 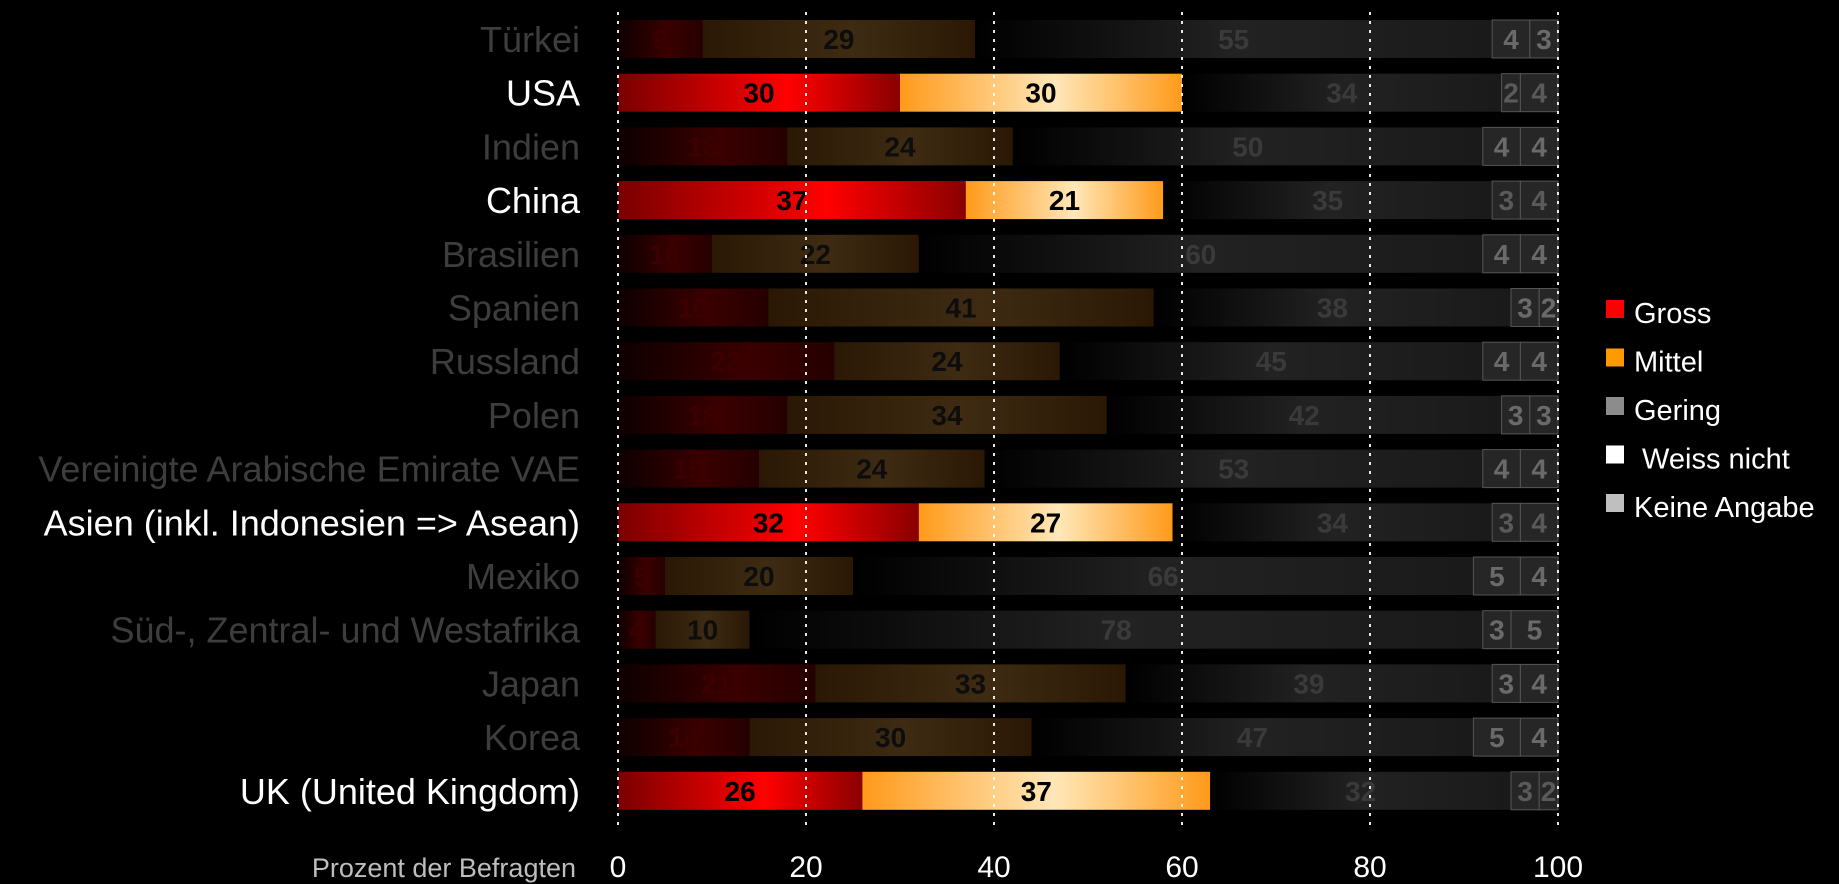 I want to click on x-tick-label: 0, so click(x=618, y=867).